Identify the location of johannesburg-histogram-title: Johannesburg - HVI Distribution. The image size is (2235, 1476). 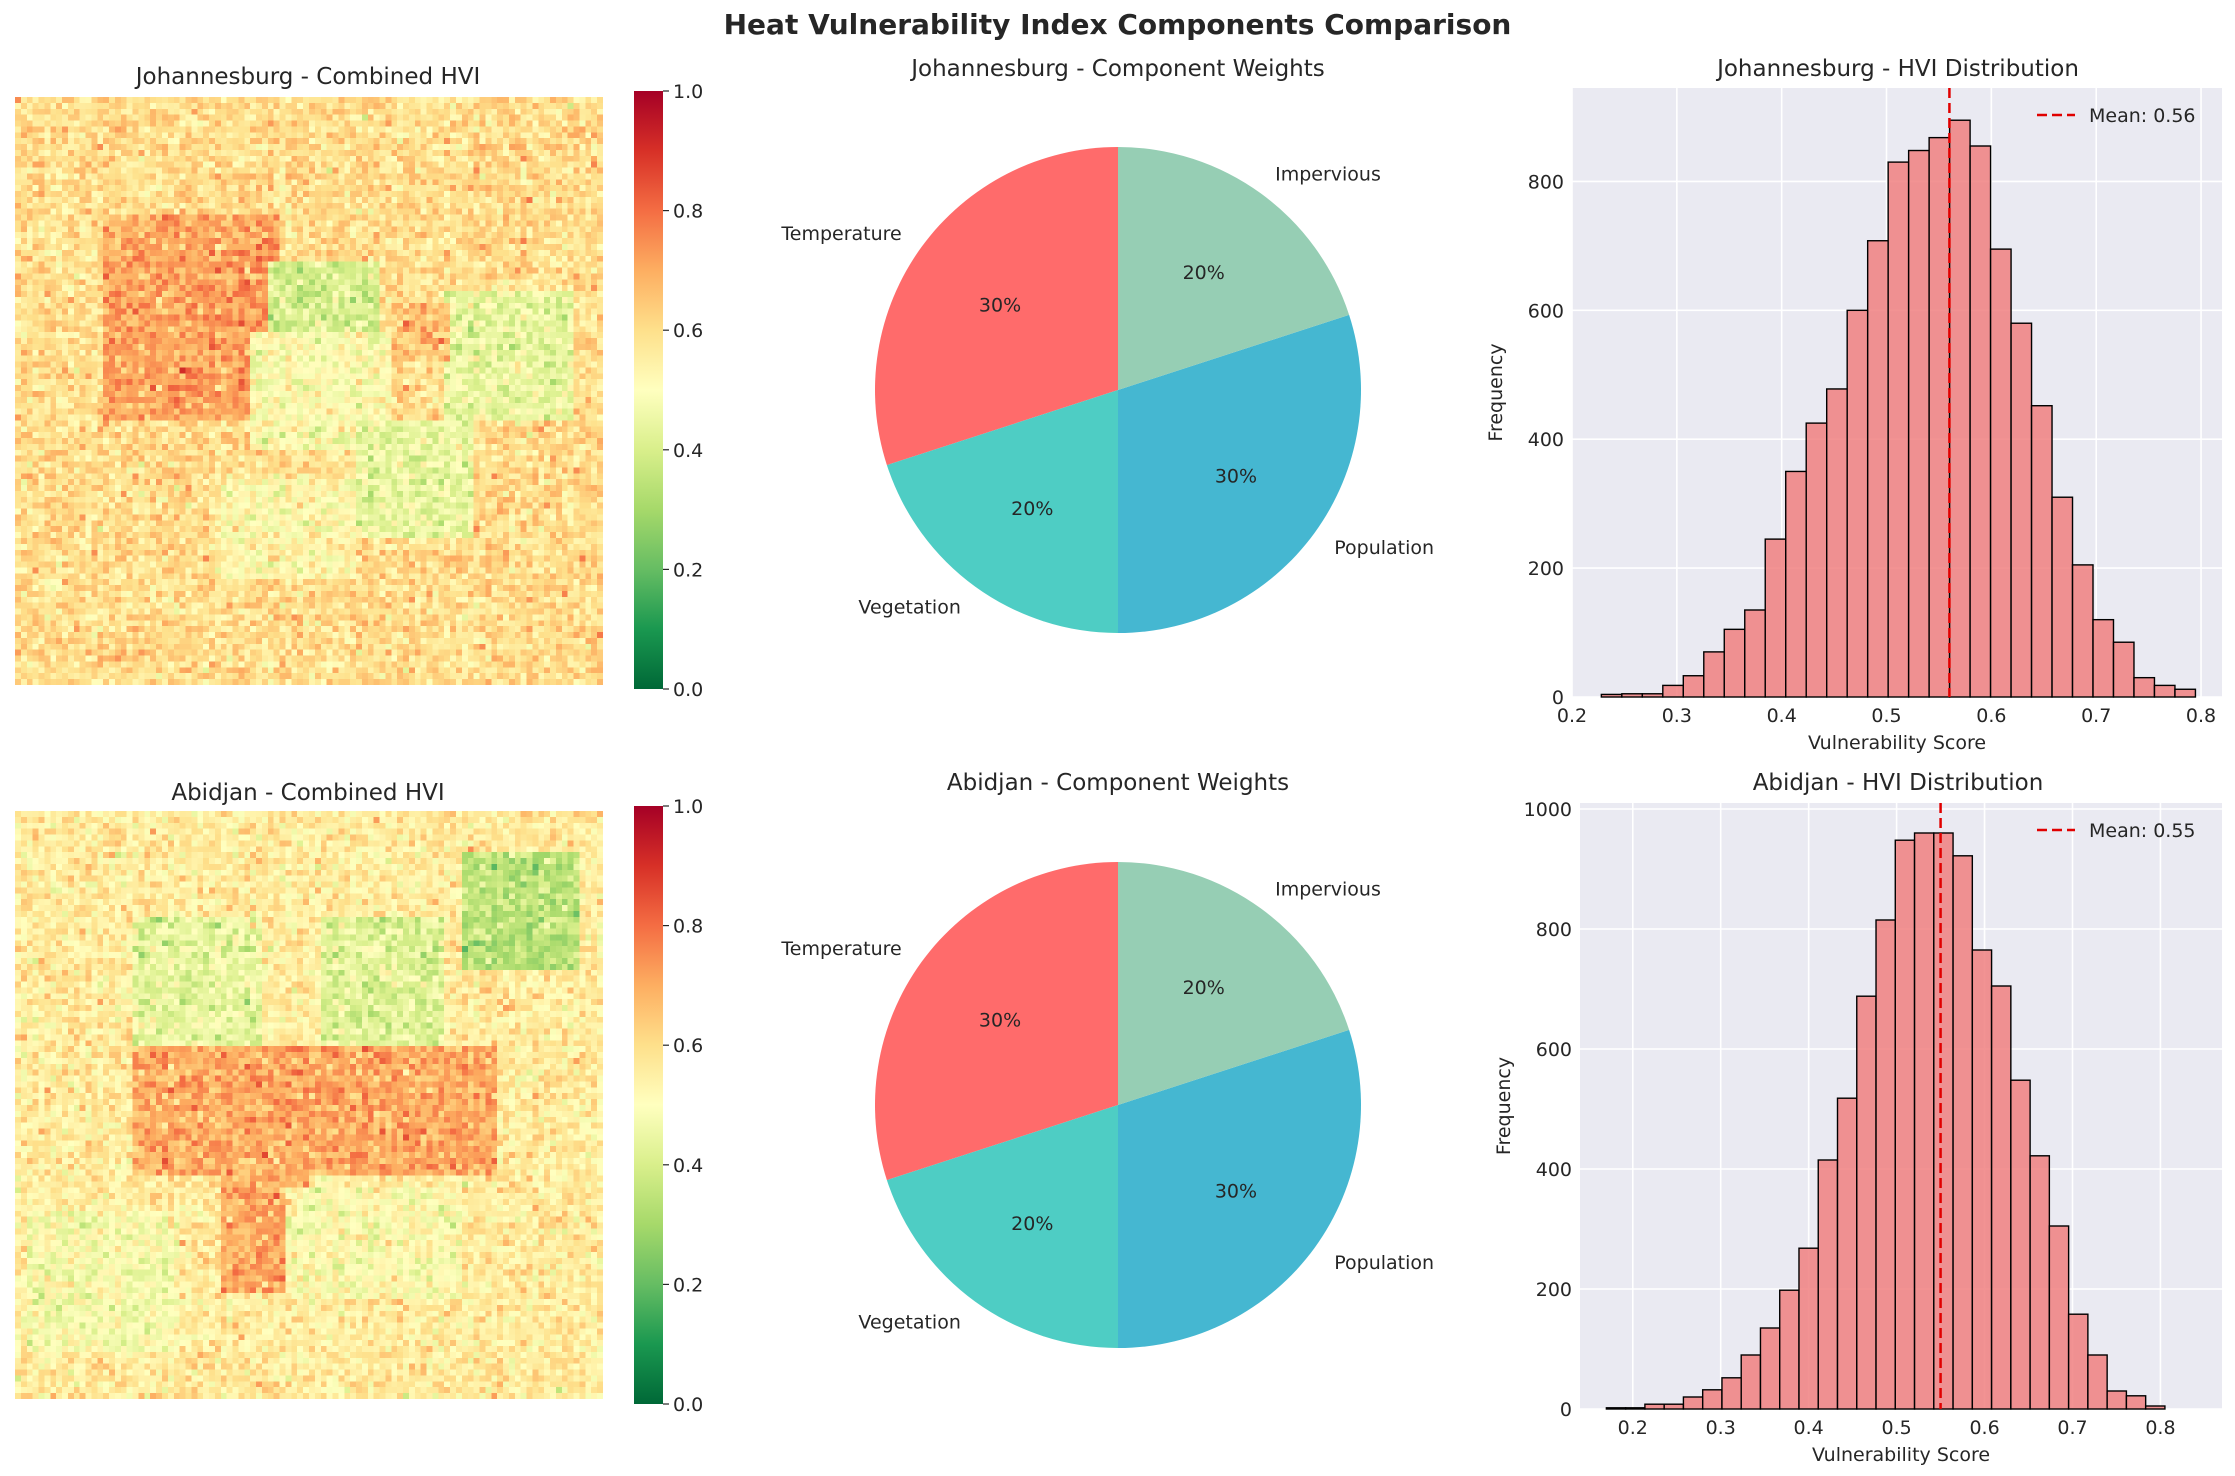
(1897, 69).